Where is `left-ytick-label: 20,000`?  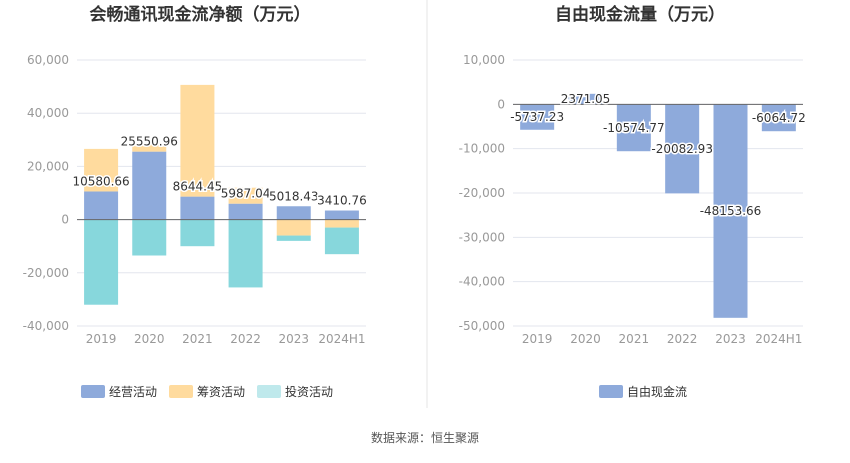 left-ytick-label: 20,000 is located at coordinates (48, 166).